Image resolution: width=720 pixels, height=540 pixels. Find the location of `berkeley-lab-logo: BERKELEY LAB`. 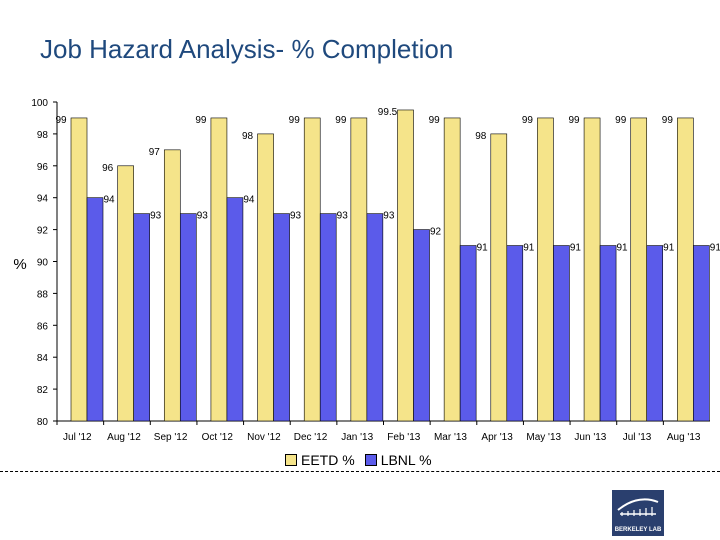

berkeley-lab-logo: BERKELEY LAB is located at coordinates (638, 513).